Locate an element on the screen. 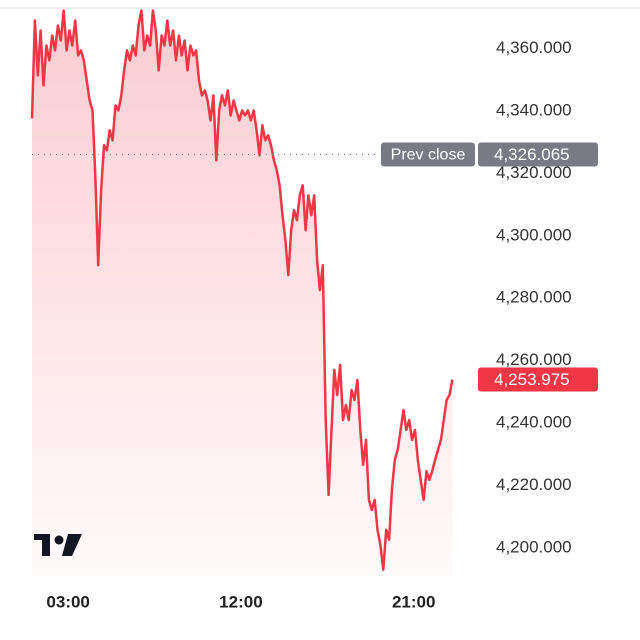  y-tick-label: 4,220.000 is located at coordinates (534, 484).